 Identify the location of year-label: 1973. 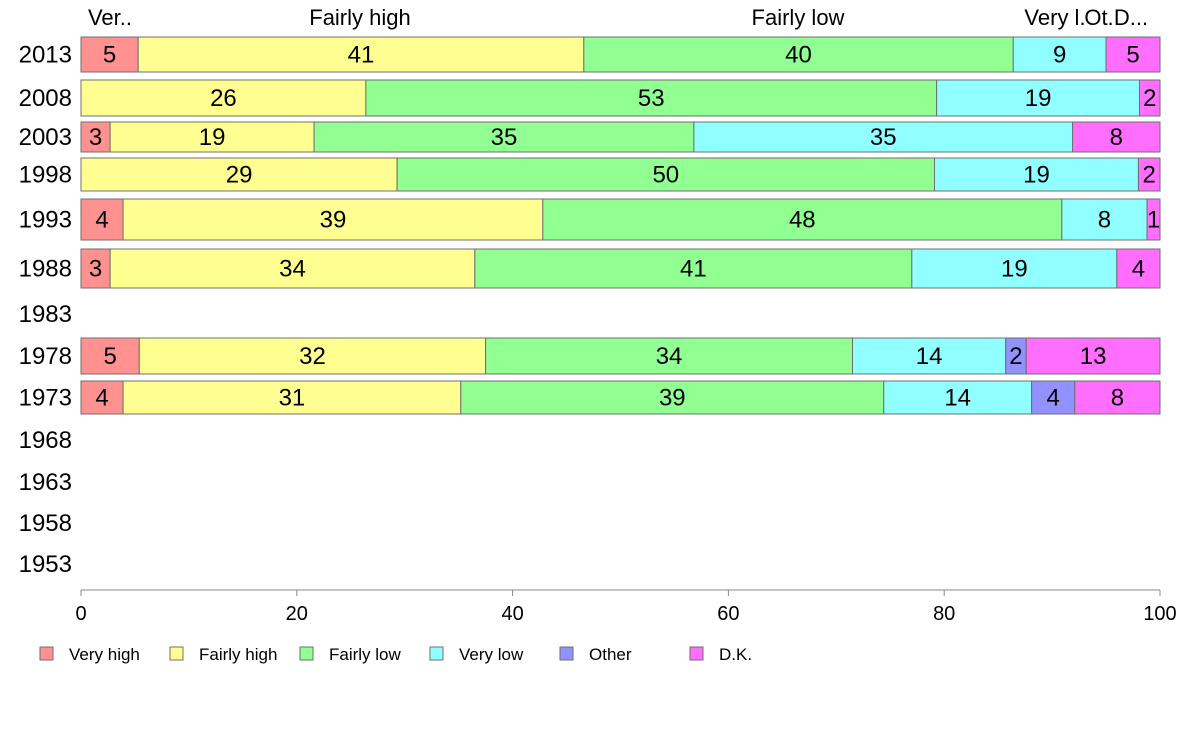
(45, 398).